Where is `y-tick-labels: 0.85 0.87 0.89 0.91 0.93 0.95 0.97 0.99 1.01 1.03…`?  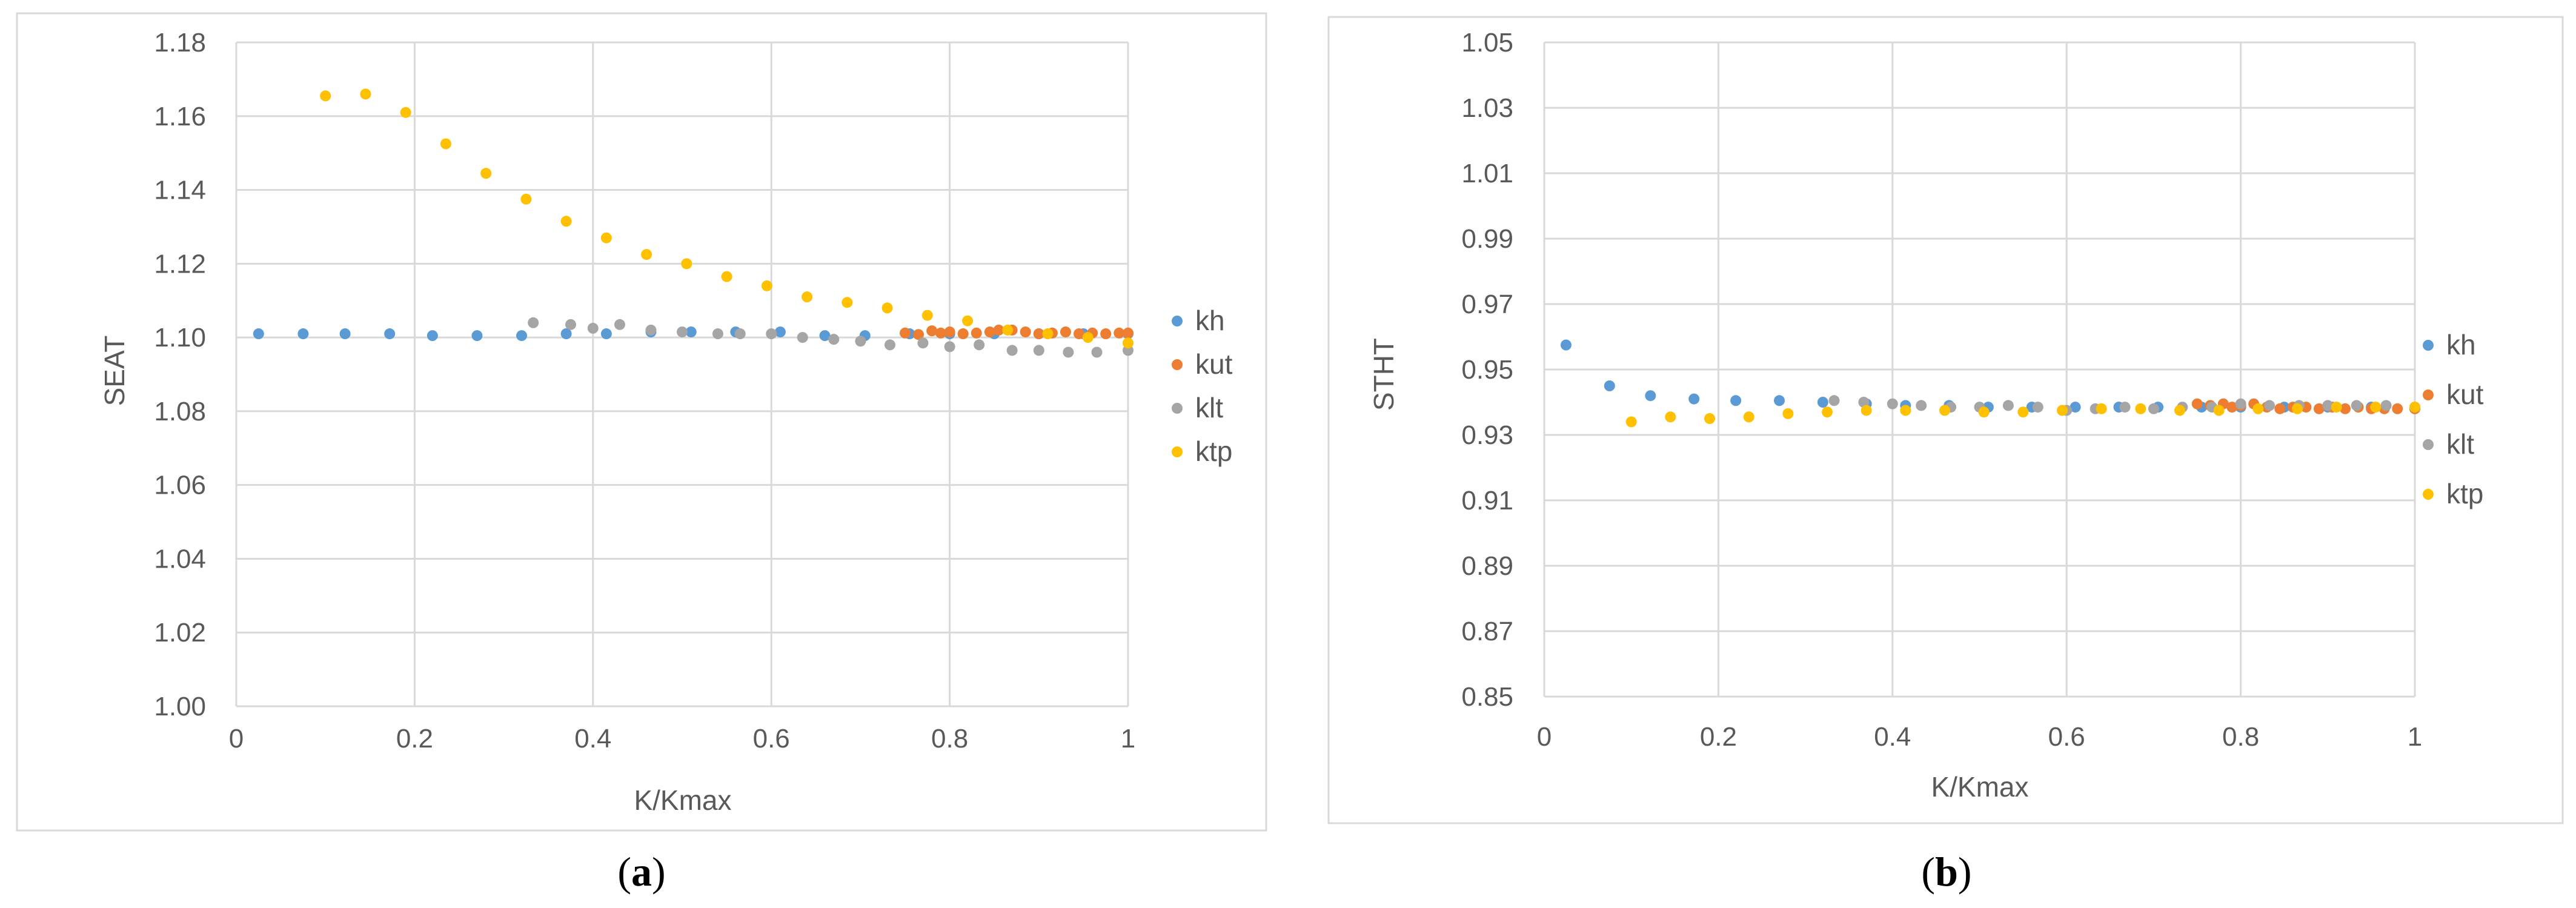 y-tick-labels: 0.85 0.87 0.89 0.91 0.93 0.95 0.97 0.99 1.01 1.03… is located at coordinates (1487, 370).